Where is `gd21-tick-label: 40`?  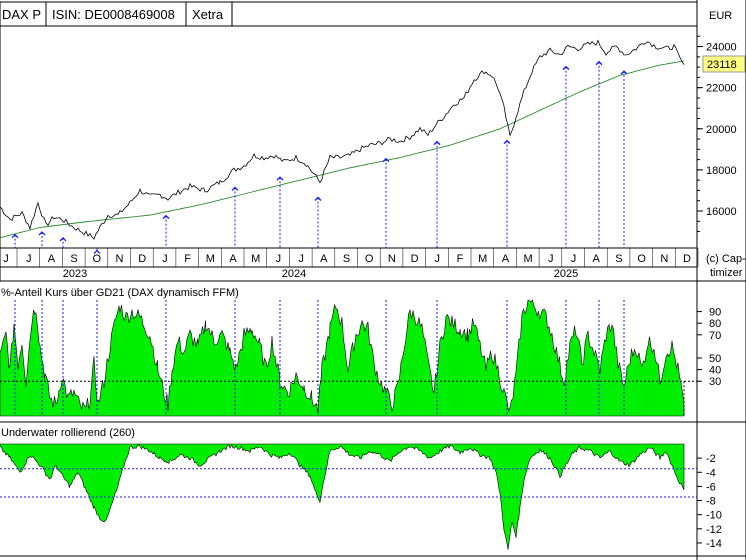 gd21-tick-label: 40 is located at coordinates (715, 371).